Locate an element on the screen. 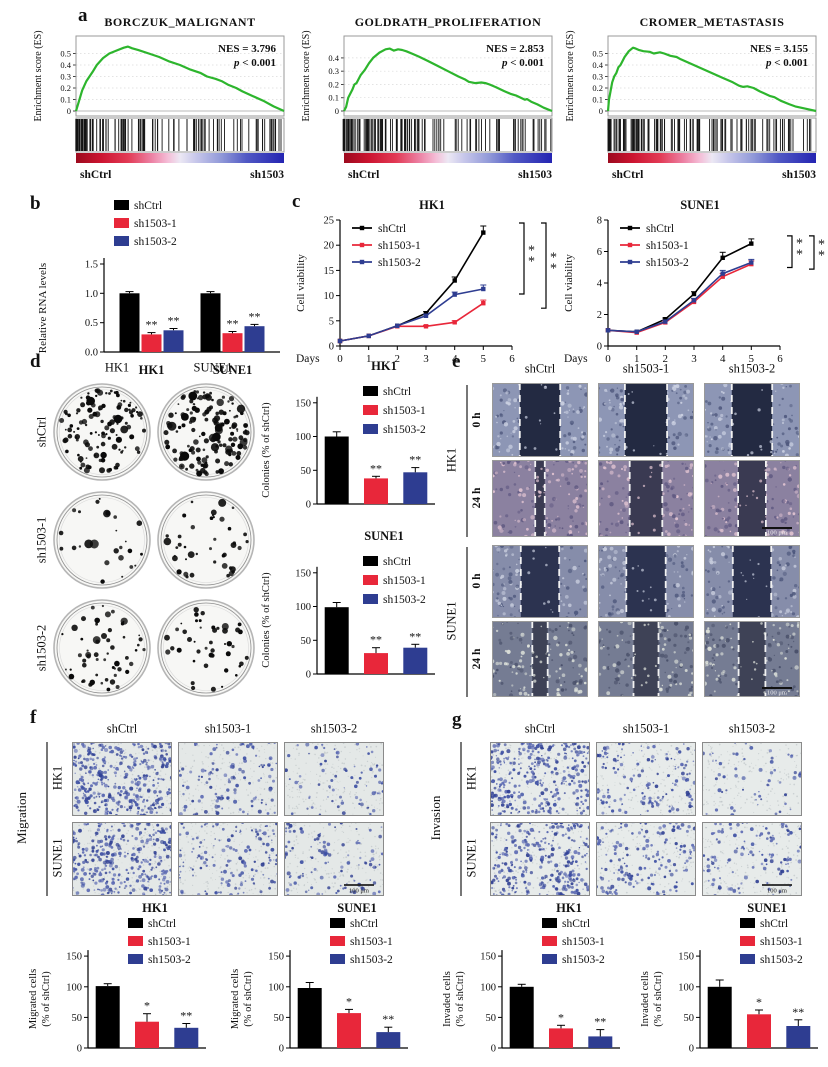  svg-text: 3 is located at coordinates (426, 359).